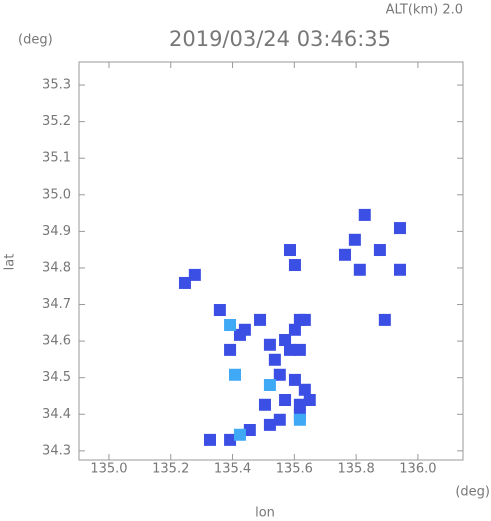 Image resolution: width=491 pixels, height=521 pixels. I want to click on y-tick-label: 35.1, so click(56, 158).